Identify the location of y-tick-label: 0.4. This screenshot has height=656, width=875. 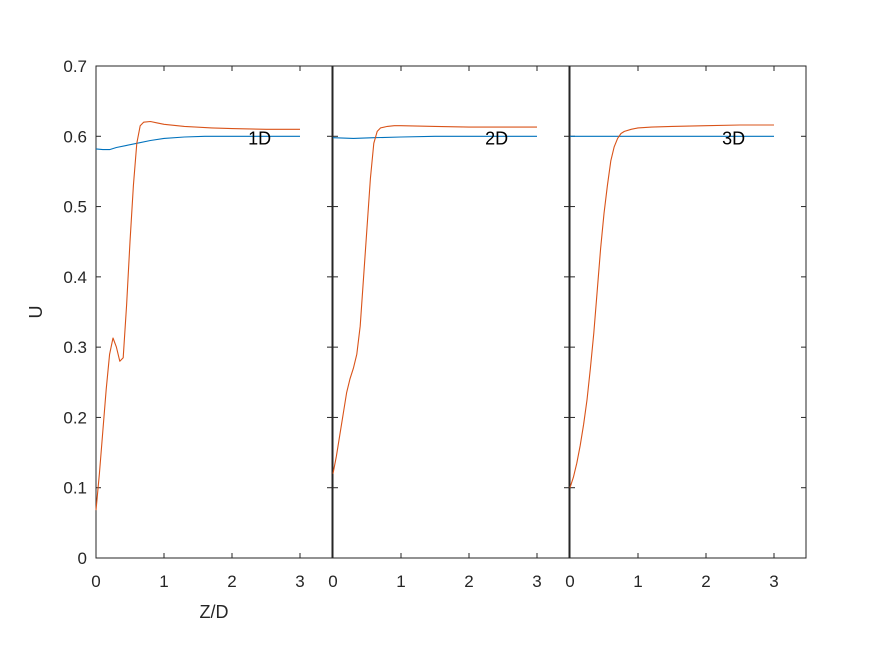
(75, 277).